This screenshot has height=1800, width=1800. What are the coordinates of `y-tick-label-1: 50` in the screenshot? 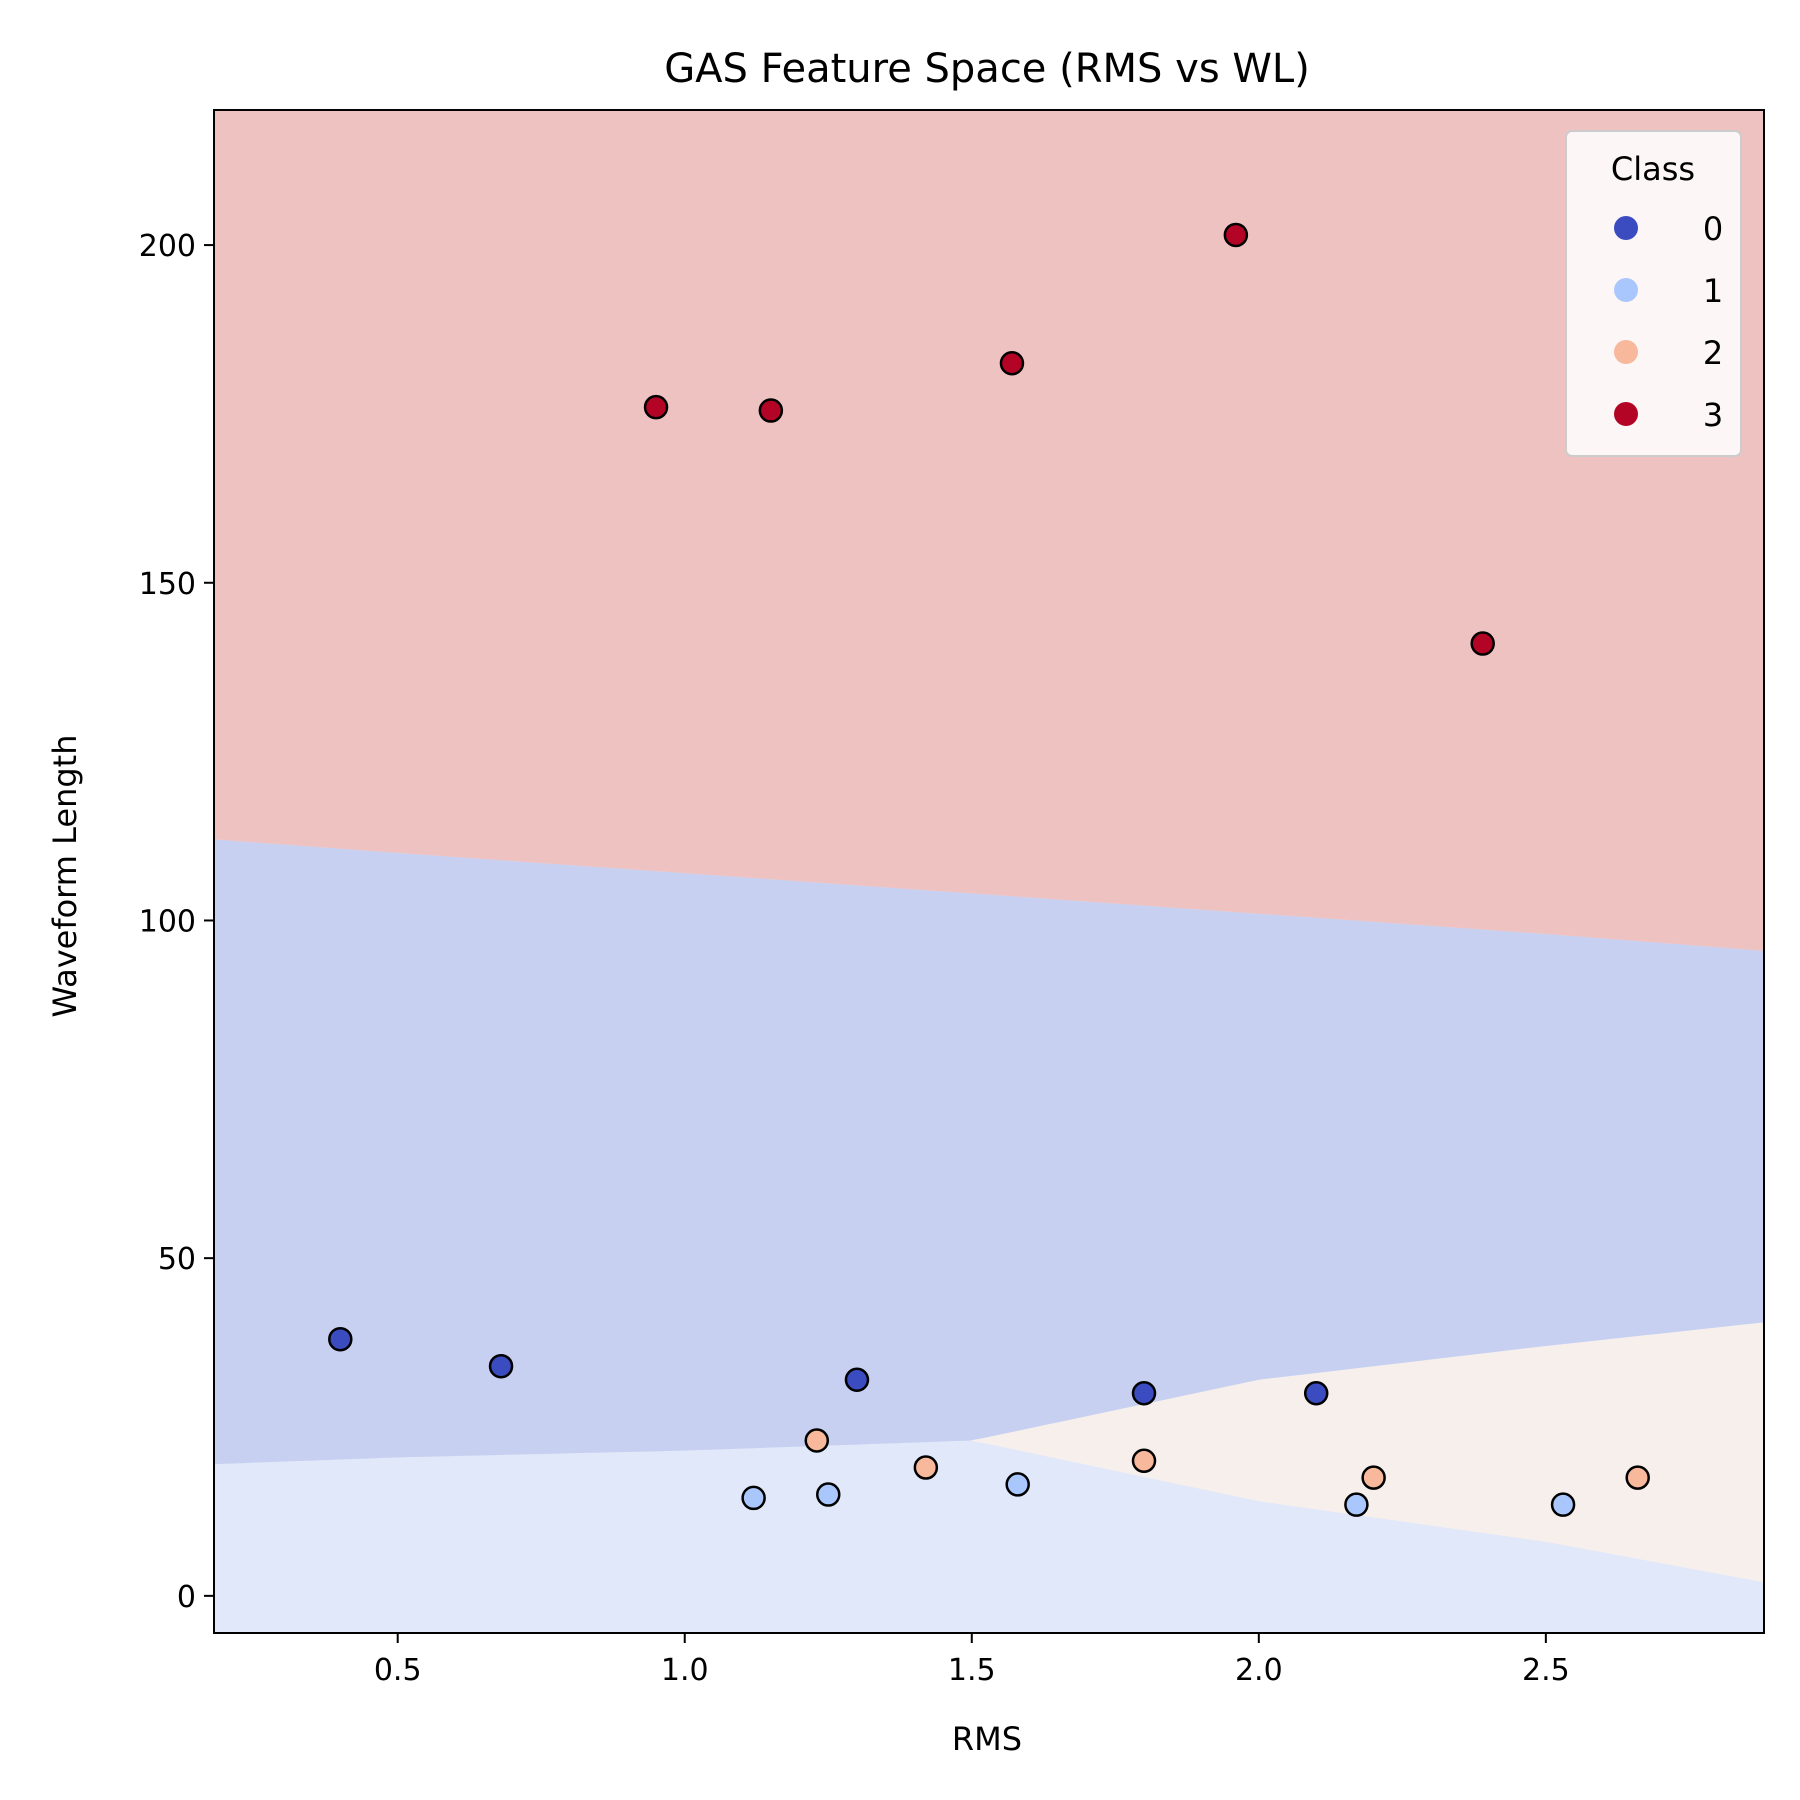 It's located at (177, 1259).